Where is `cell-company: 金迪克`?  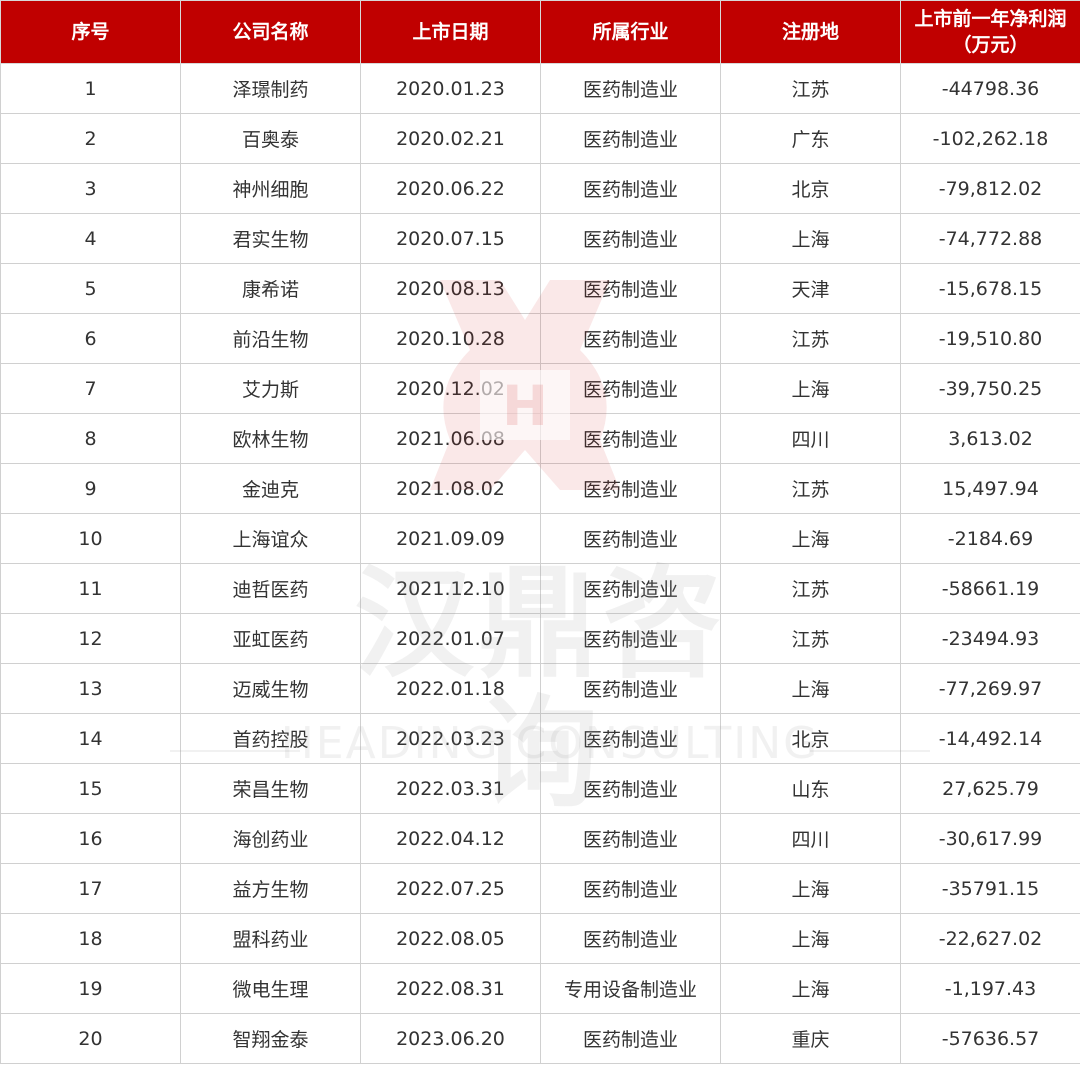 cell-company: 金迪克 is located at coordinates (270, 488).